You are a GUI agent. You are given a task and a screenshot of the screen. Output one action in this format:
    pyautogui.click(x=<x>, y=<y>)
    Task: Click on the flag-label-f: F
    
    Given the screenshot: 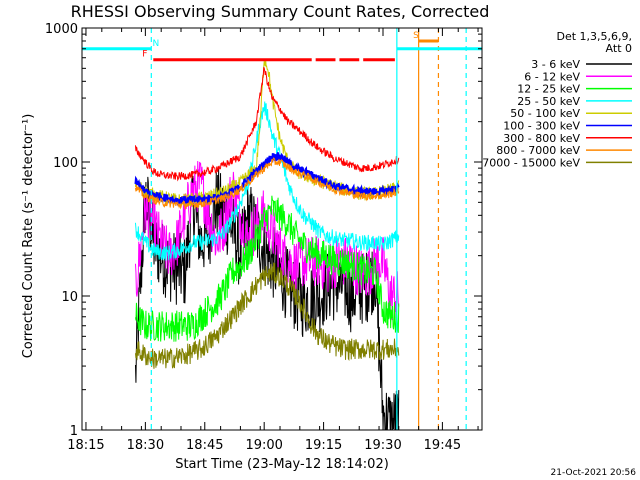 What is the action you would take?
    pyautogui.click(x=144, y=55)
    